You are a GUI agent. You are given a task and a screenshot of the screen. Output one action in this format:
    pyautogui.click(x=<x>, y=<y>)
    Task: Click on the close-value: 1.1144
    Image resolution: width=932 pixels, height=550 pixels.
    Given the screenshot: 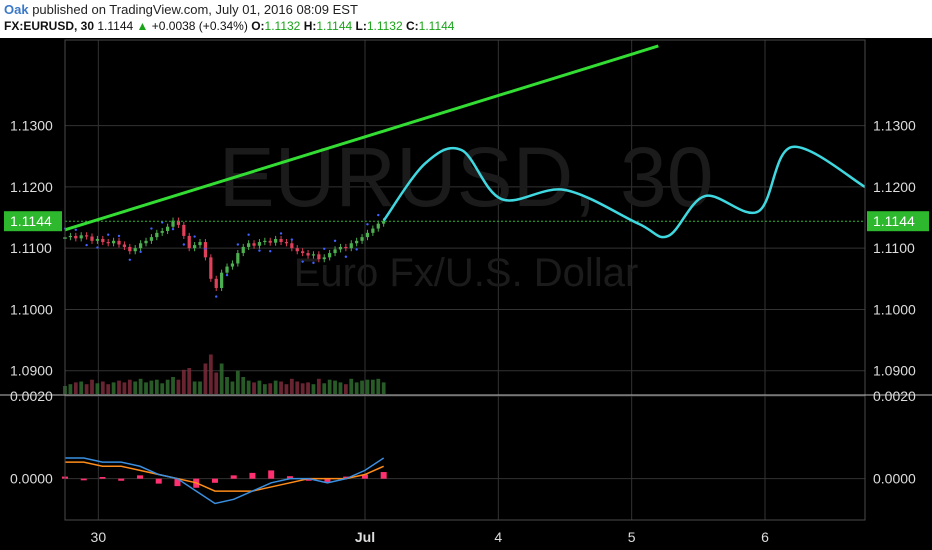 What is the action you would take?
    pyautogui.click(x=436, y=26)
    